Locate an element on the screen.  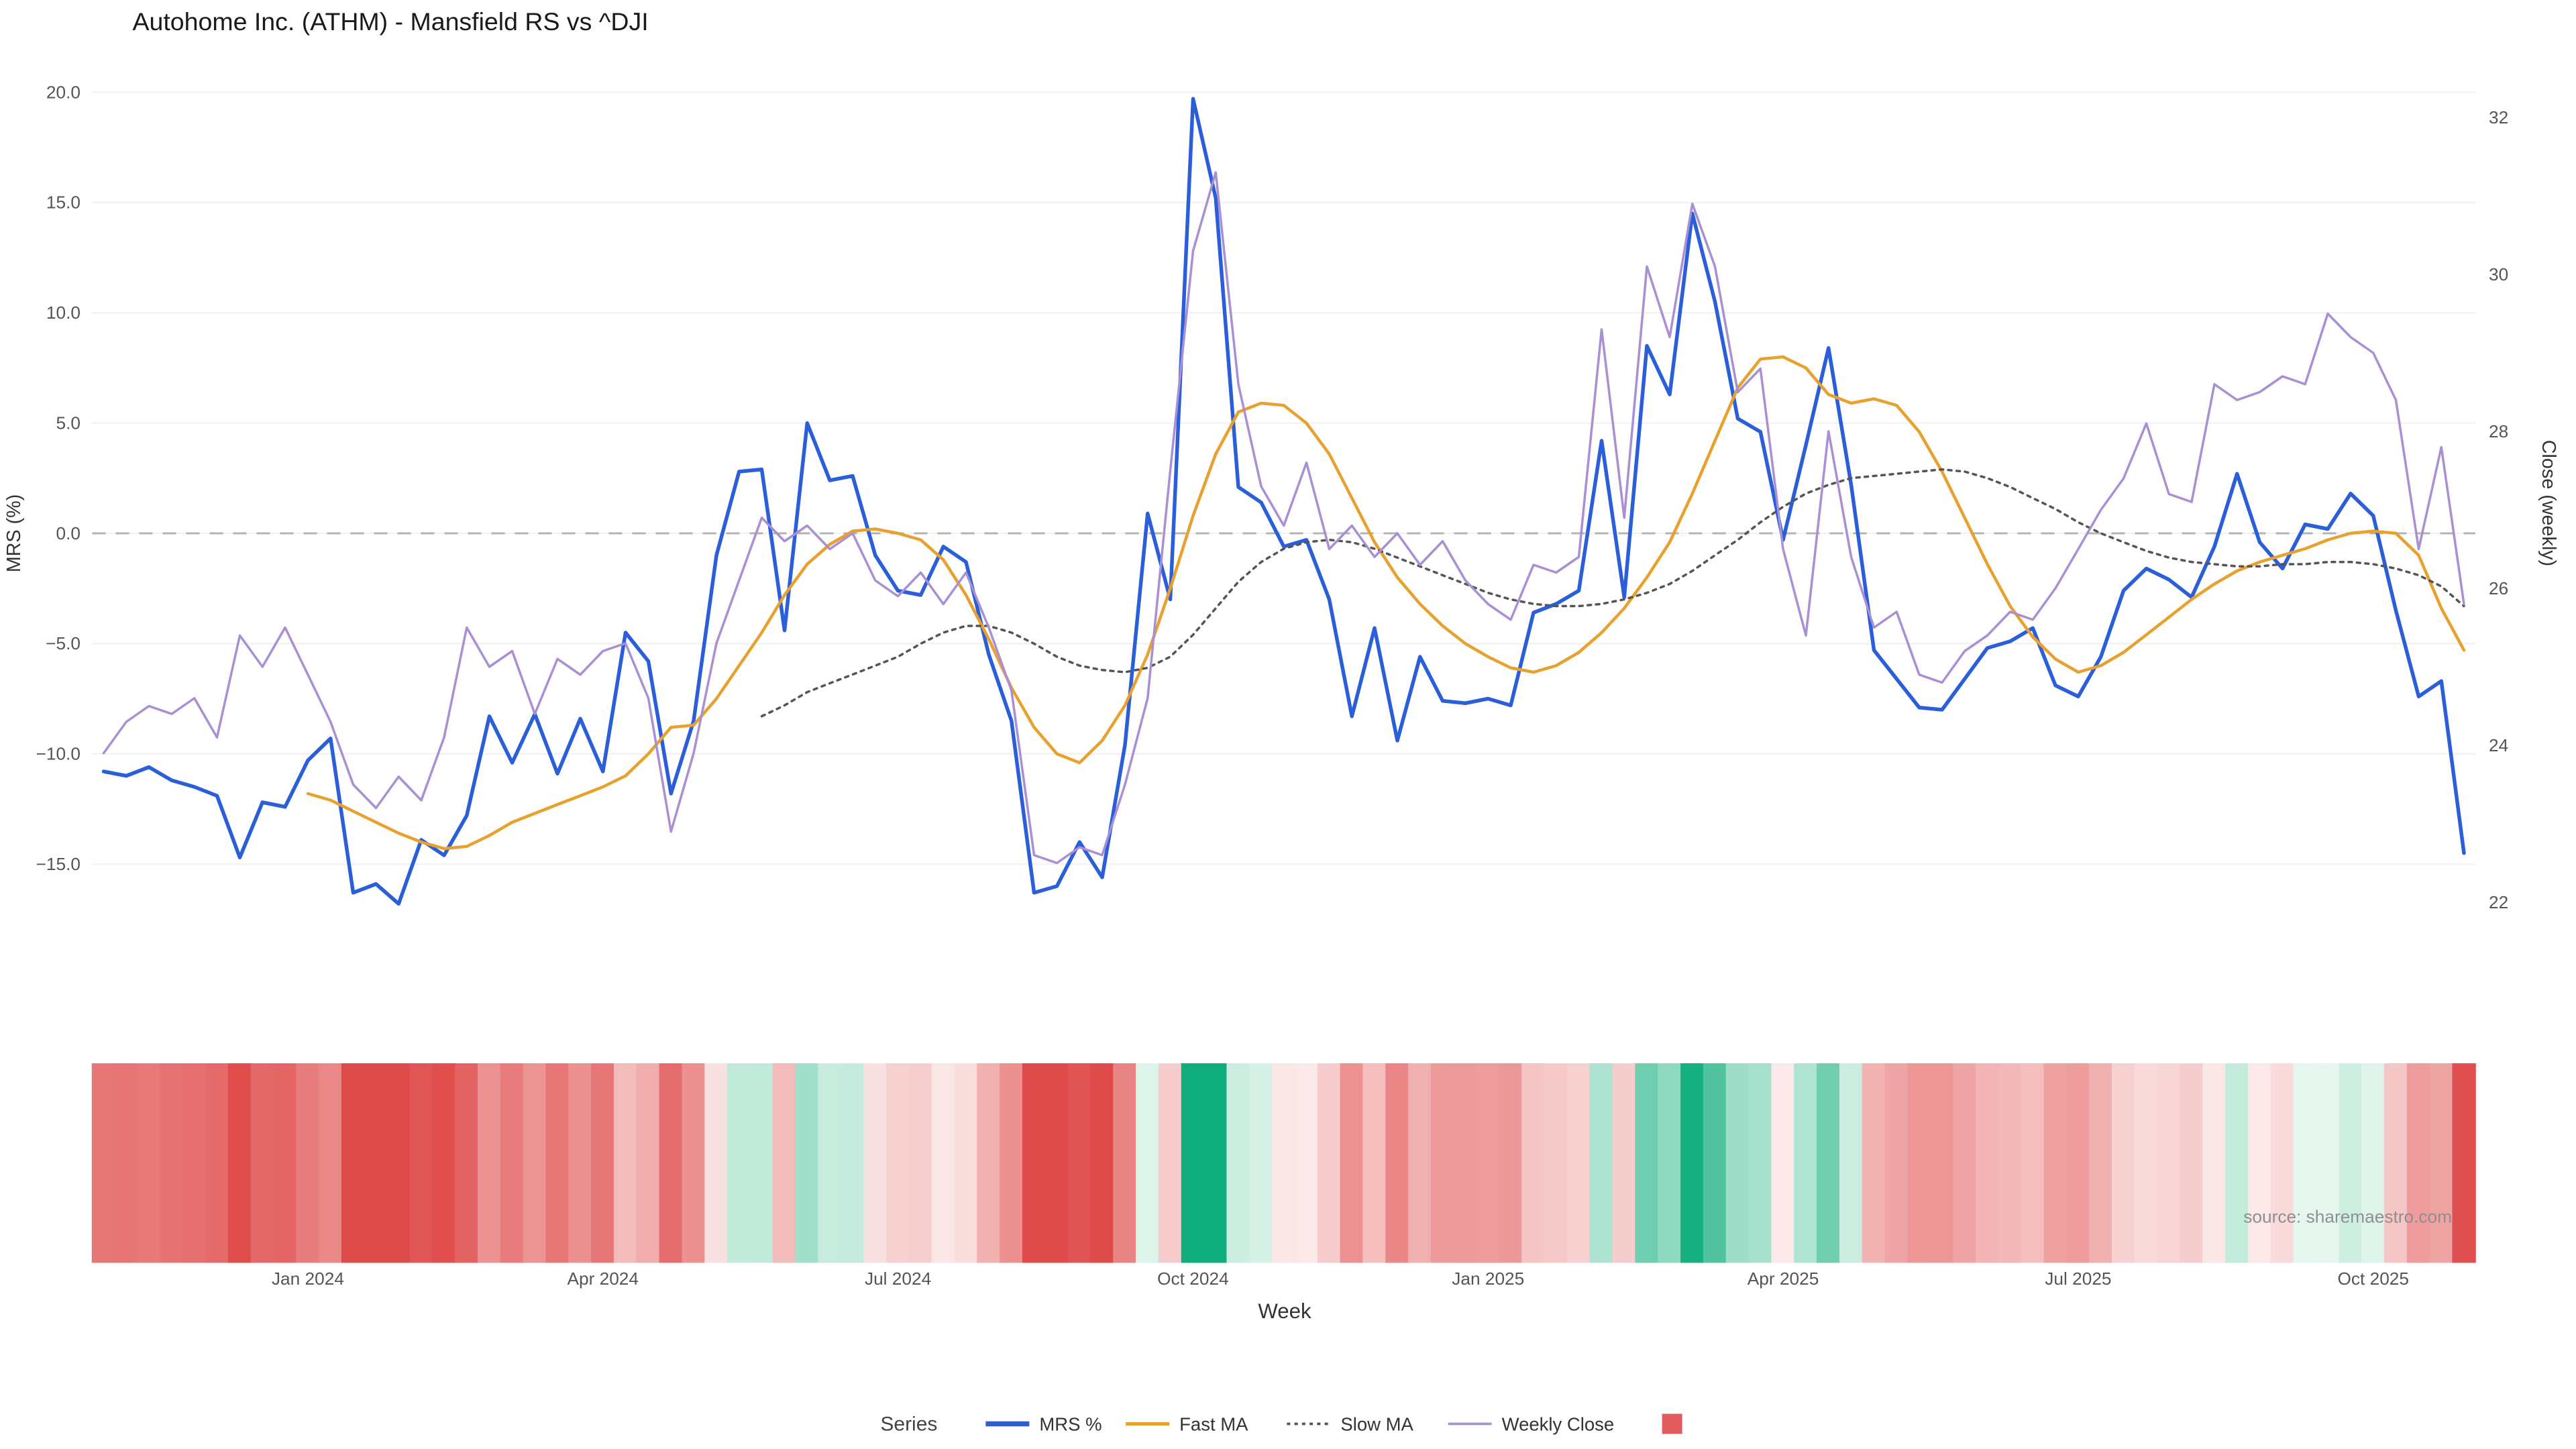
y-axis-tick-left: 10.0 is located at coordinates (63, 313).